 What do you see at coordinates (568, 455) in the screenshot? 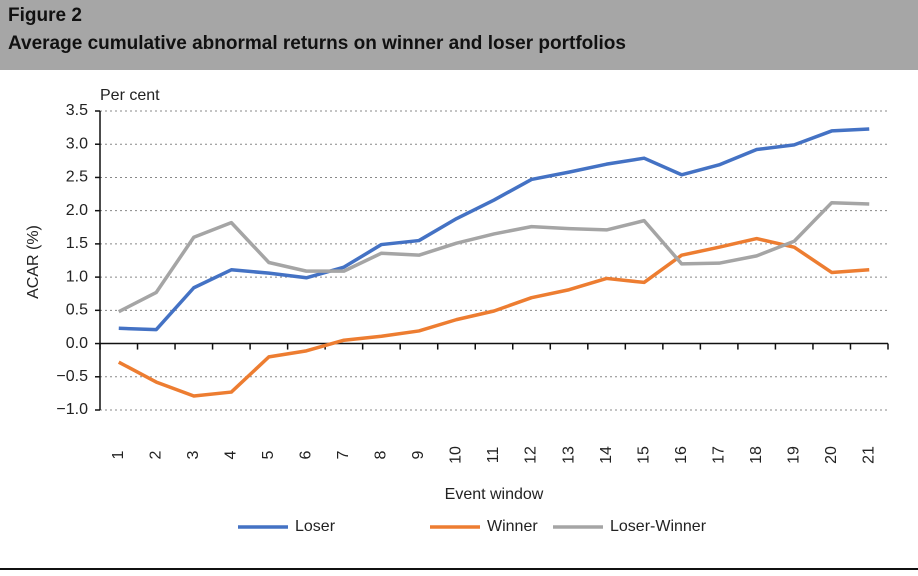
I see `x-tick-label: 13` at bounding box center [568, 455].